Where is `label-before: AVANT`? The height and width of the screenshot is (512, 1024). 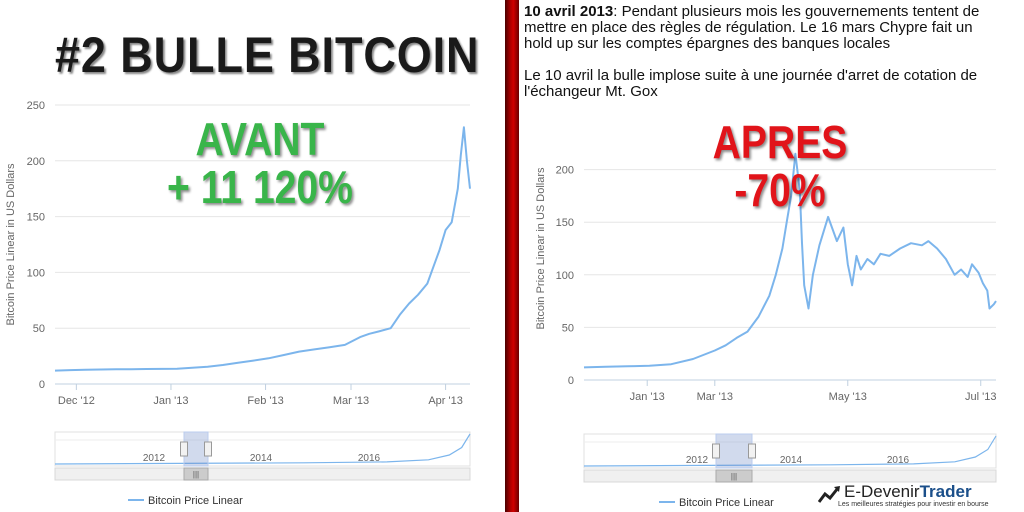
label-before: AVANT is located at coordinates (260, 139).